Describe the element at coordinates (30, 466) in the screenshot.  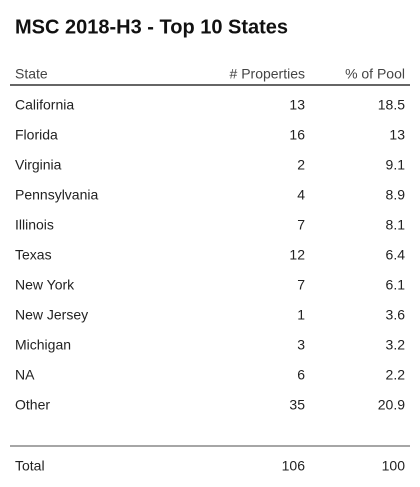
I see `total-cell: Total` at that location.